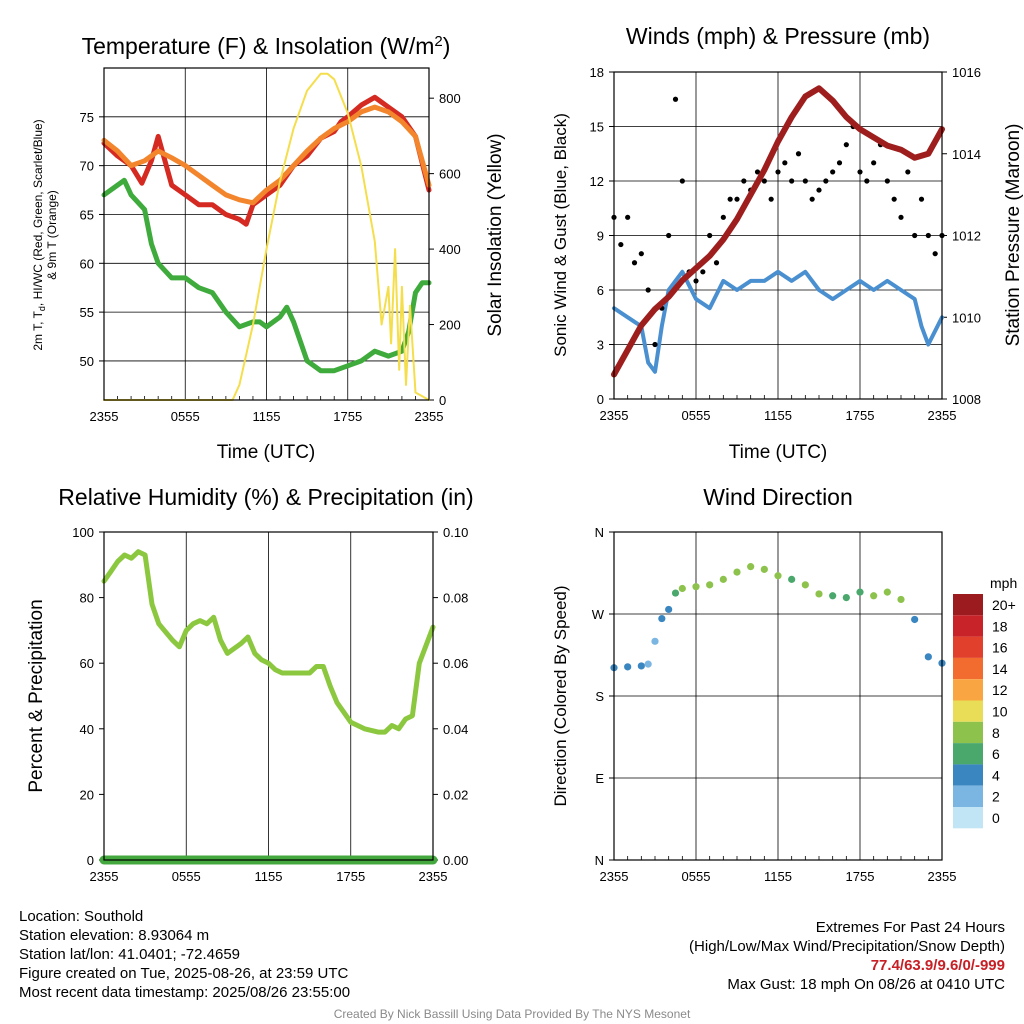 Image resolution: width=1024 pixels, height=1024 pixels. I want to click on winds-ylabel-left: Sonic Wind & Gust (Blue, Black), so click(560, 235).